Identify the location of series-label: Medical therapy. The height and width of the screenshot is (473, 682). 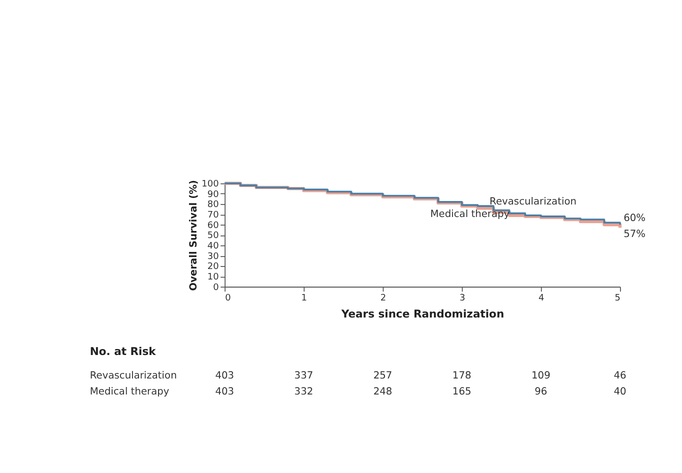
(470, 214).